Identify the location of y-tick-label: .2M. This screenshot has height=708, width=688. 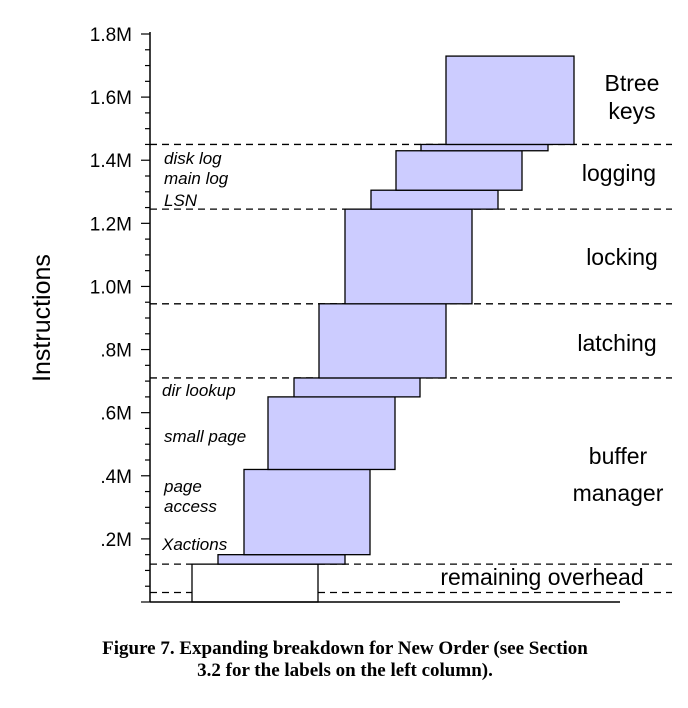
(116, 540).